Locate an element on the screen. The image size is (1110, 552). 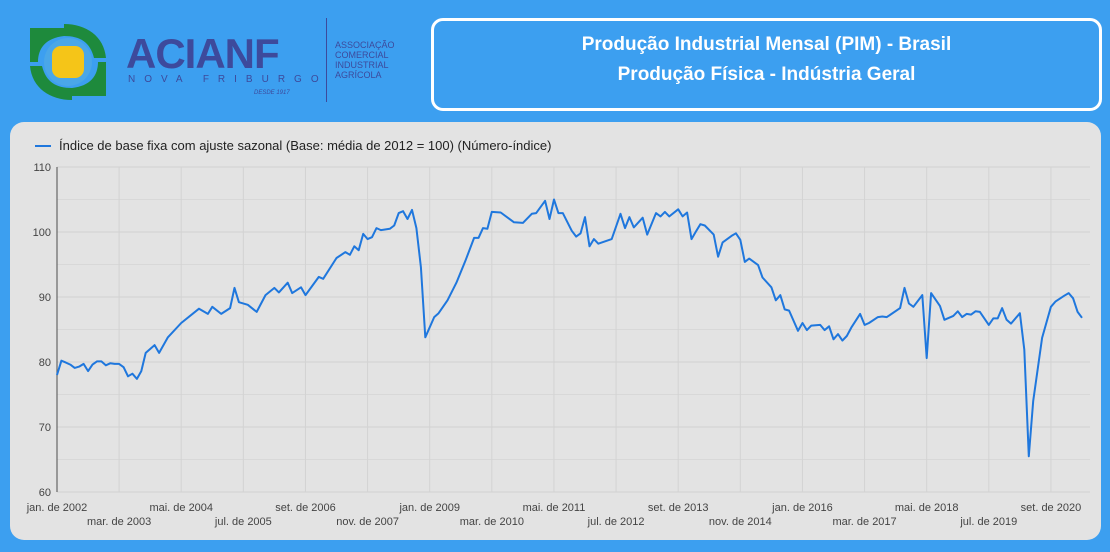
x-tick-label: set. de 2013 is located at coordinates (678, 508).